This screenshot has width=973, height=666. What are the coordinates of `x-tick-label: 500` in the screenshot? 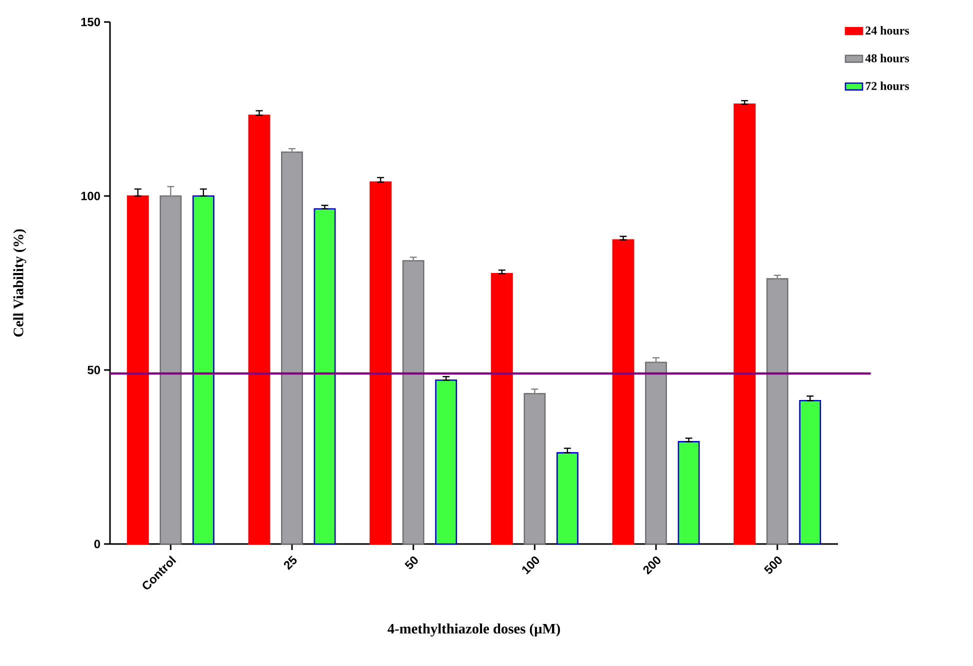 It's located at (773, 565).